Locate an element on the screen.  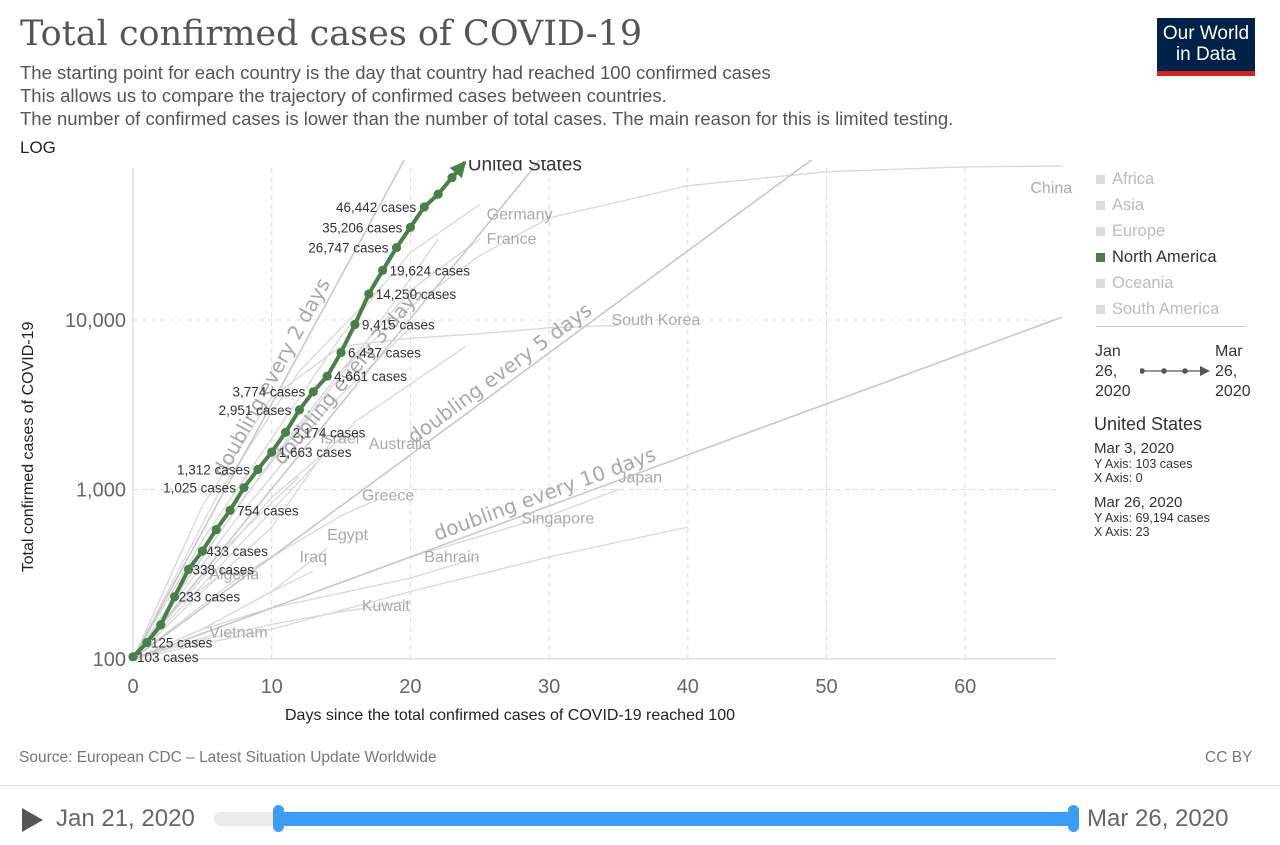
log-scale-toggle: LOG is located at coordinates (38, 147).